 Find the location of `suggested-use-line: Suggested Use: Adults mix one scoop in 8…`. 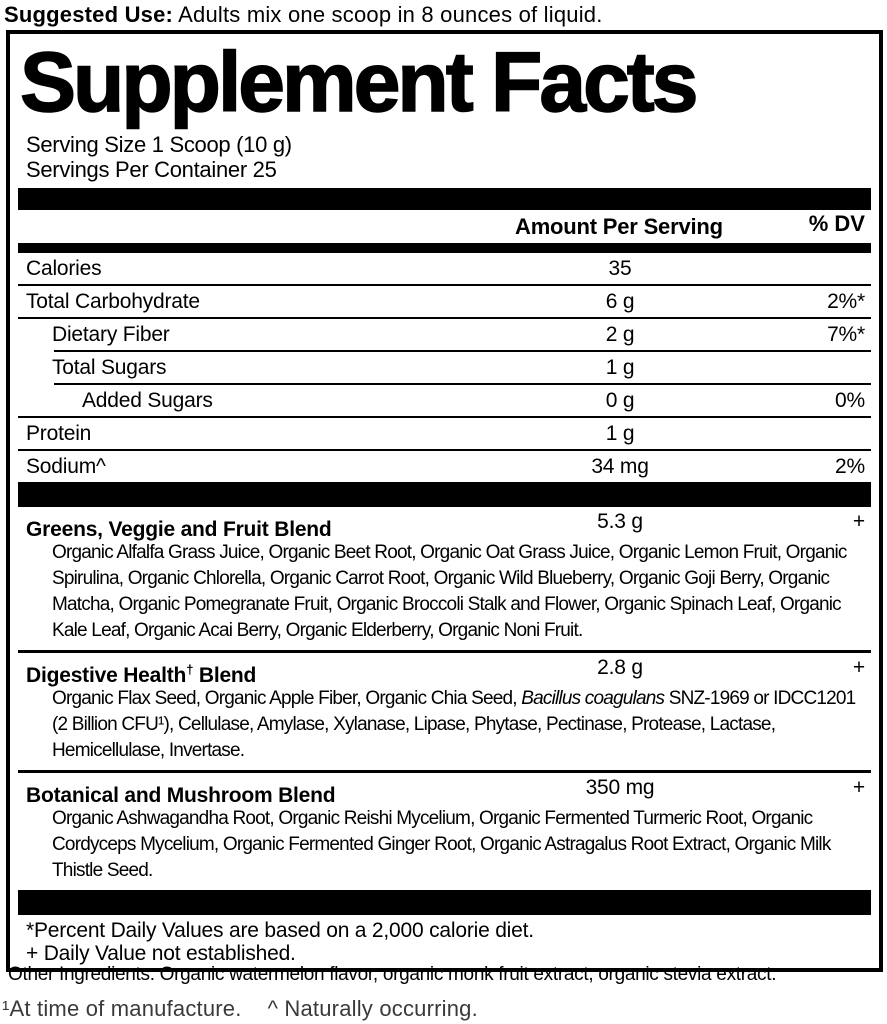

suggested-use-line: Suggested Use: Adults mix one scoop in 8… is located at coordinates (303, 15).